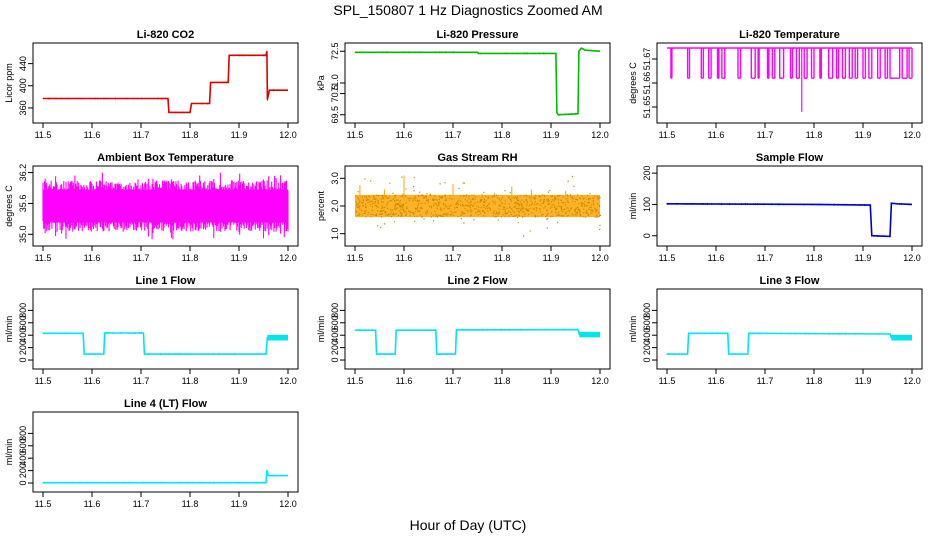 The image size is (936, 540). What do you see at coordinates (789, 35) in the screenshot?
I see `panel-title: Li-820 Temperature` at bounding box center [789, 35].